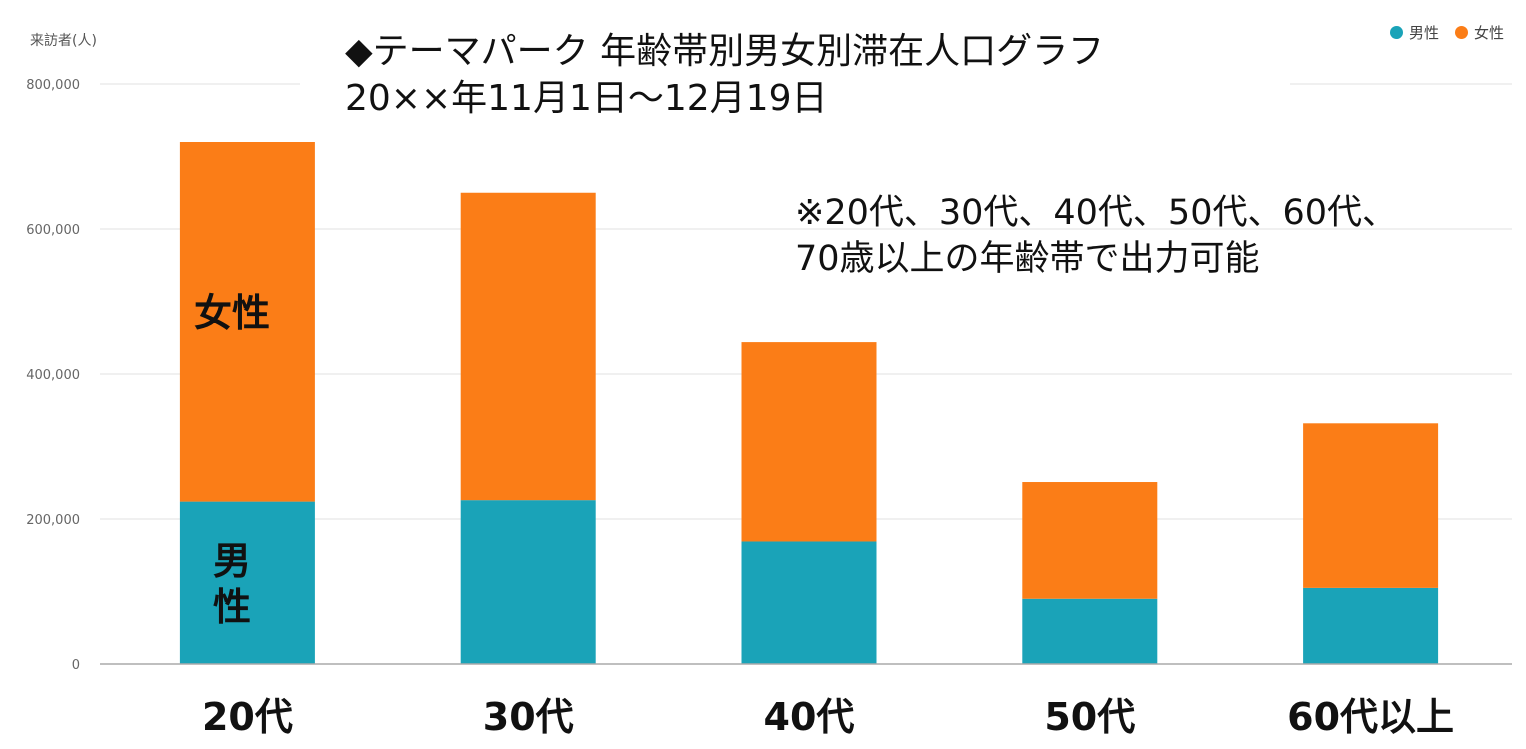  I want to click on y-tick-label: 400,000, so click(53, 375).